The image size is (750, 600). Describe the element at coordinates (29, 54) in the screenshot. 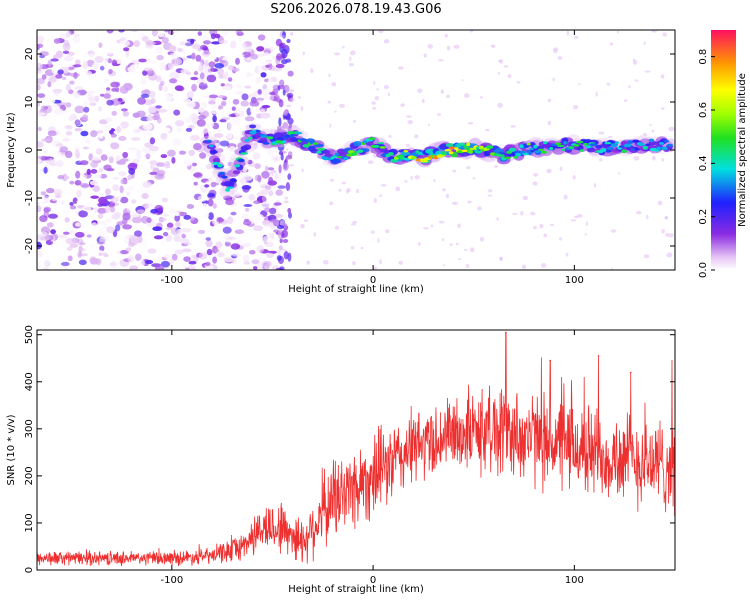

I see `spectrogram-y-tick-label: 20` at that location.